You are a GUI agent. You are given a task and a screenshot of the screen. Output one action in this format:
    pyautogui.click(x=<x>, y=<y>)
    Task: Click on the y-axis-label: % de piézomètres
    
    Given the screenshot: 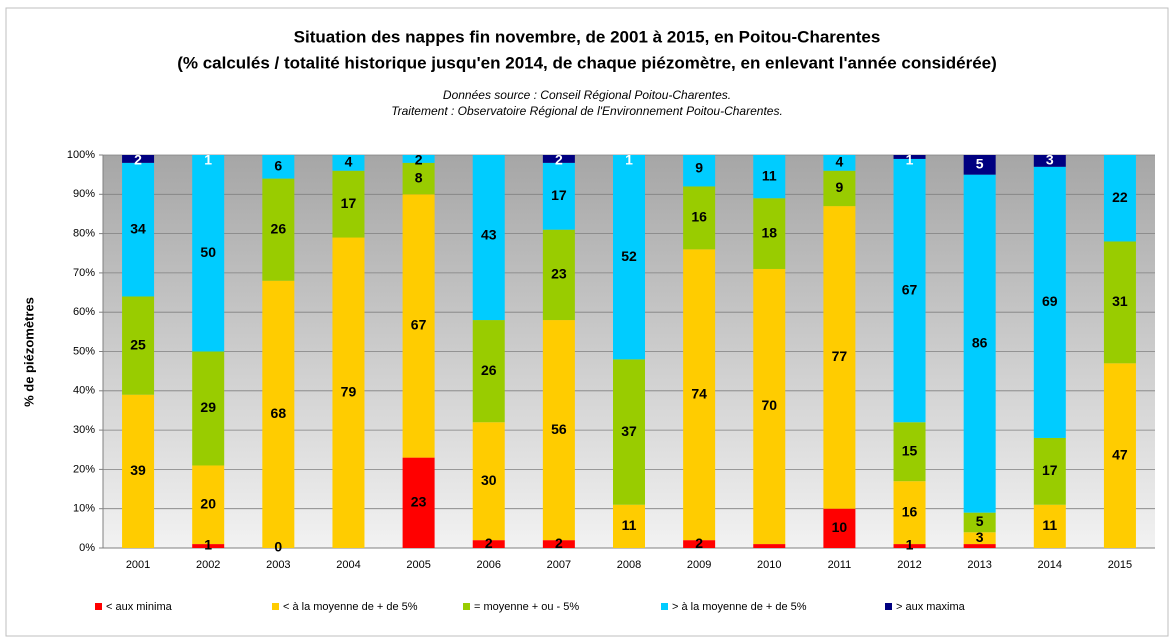 What is the action you would take?
    pyautogui.click(x=28, y=352)
    